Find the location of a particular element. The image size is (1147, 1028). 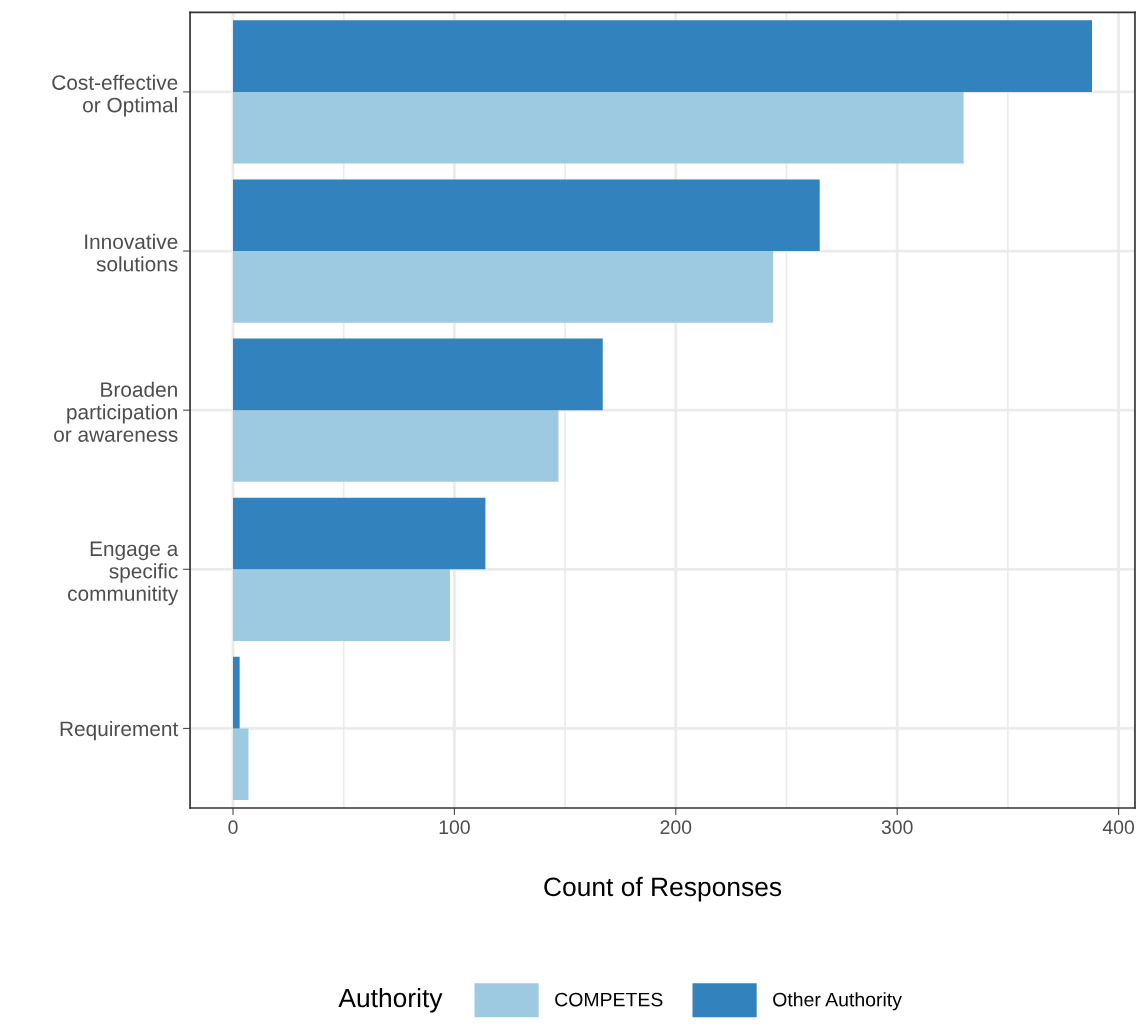

x-tick-label: 100 is located at coordinates (454, 827).